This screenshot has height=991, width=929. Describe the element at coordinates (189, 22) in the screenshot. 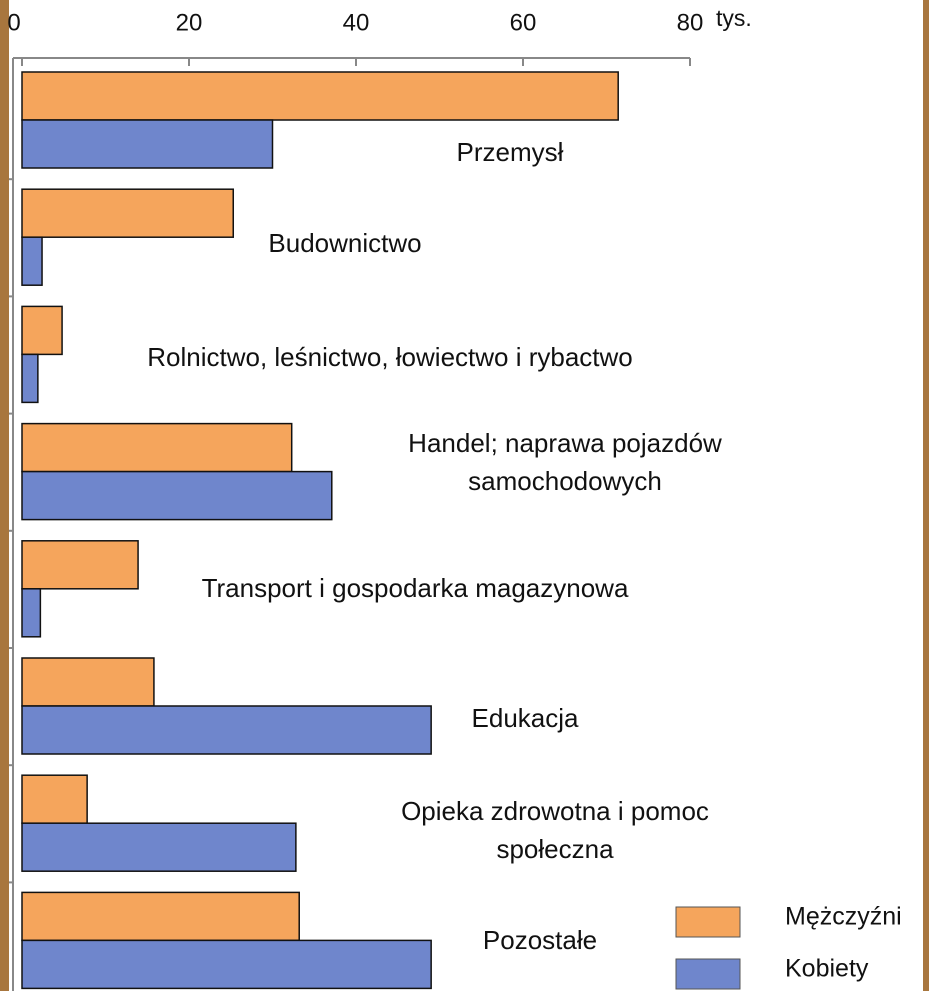

I see `x-tick-label: 20` at that location.